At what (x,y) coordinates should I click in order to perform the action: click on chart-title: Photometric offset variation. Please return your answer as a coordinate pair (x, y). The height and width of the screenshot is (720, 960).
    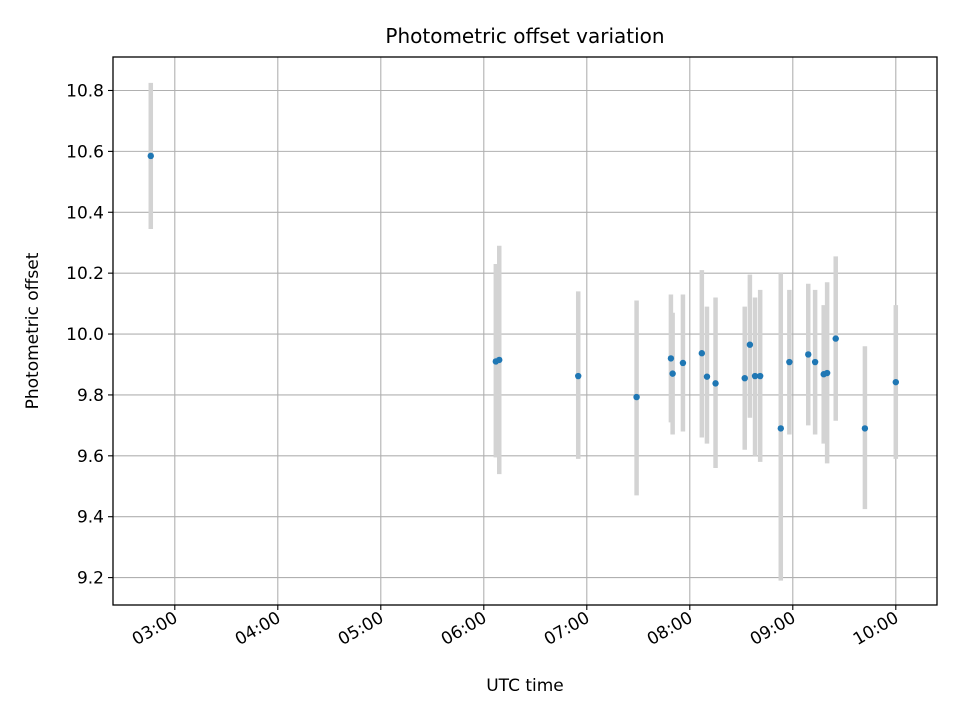
    Looking at the image, I should click on (524, 36).